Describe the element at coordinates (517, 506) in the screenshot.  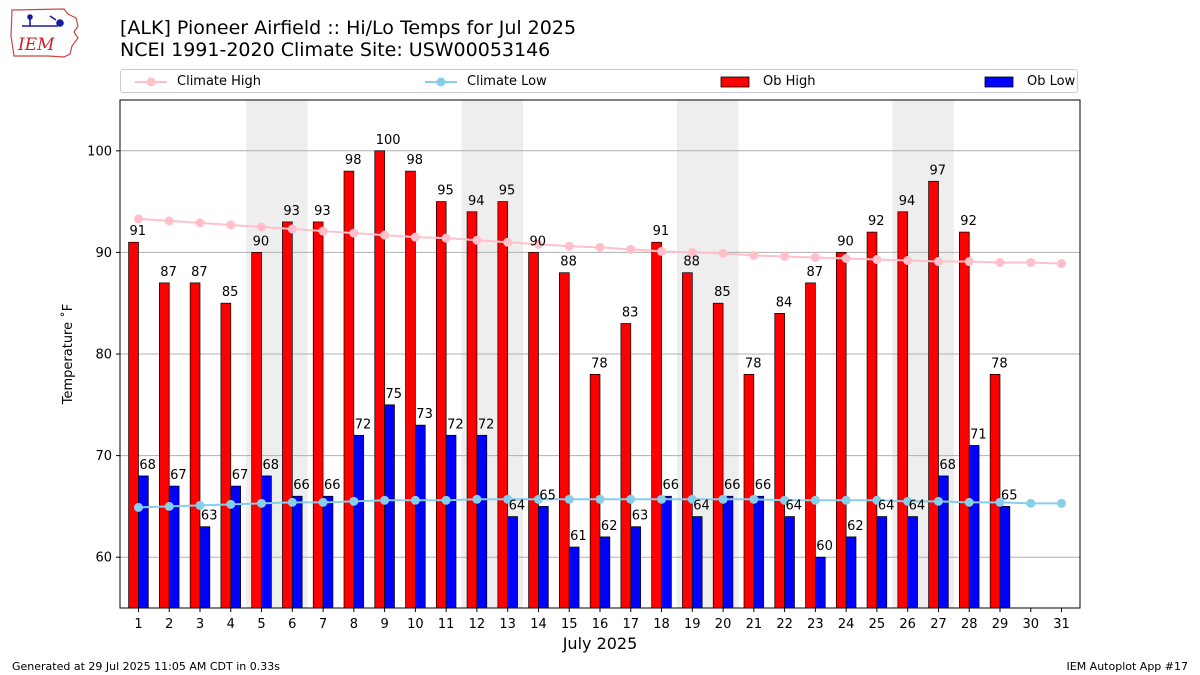
I see `label-ob-low-13: 64` at that location.